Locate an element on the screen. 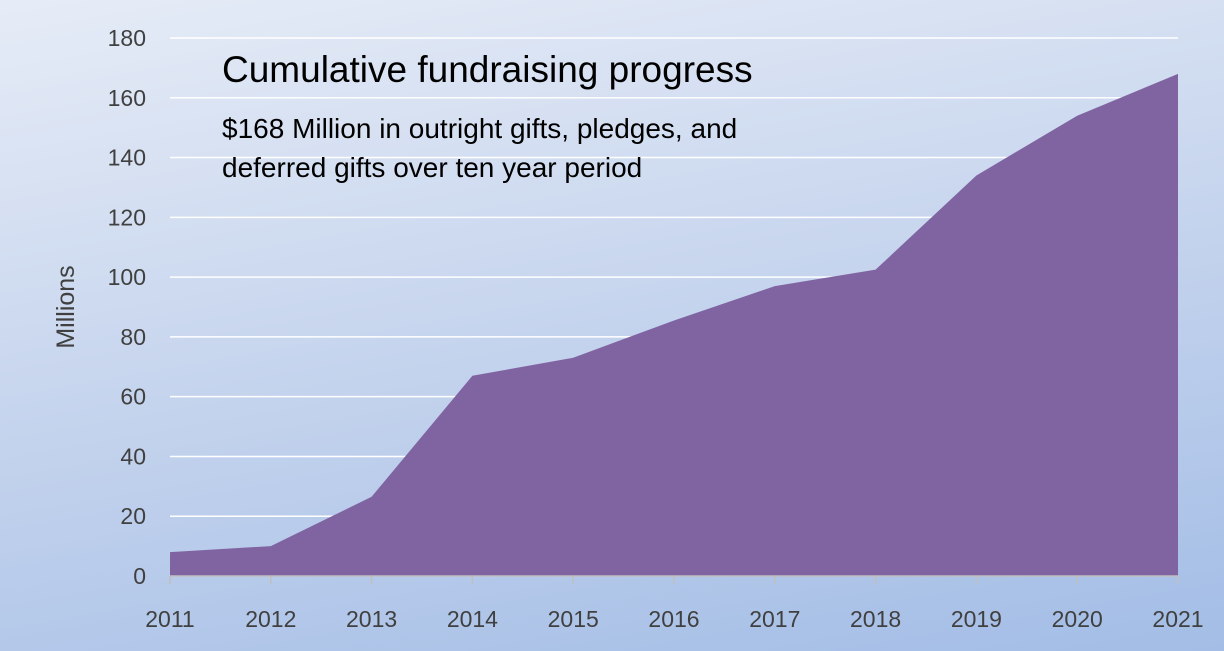  y-tick-label: 20 is located at coordinates (133, 516).